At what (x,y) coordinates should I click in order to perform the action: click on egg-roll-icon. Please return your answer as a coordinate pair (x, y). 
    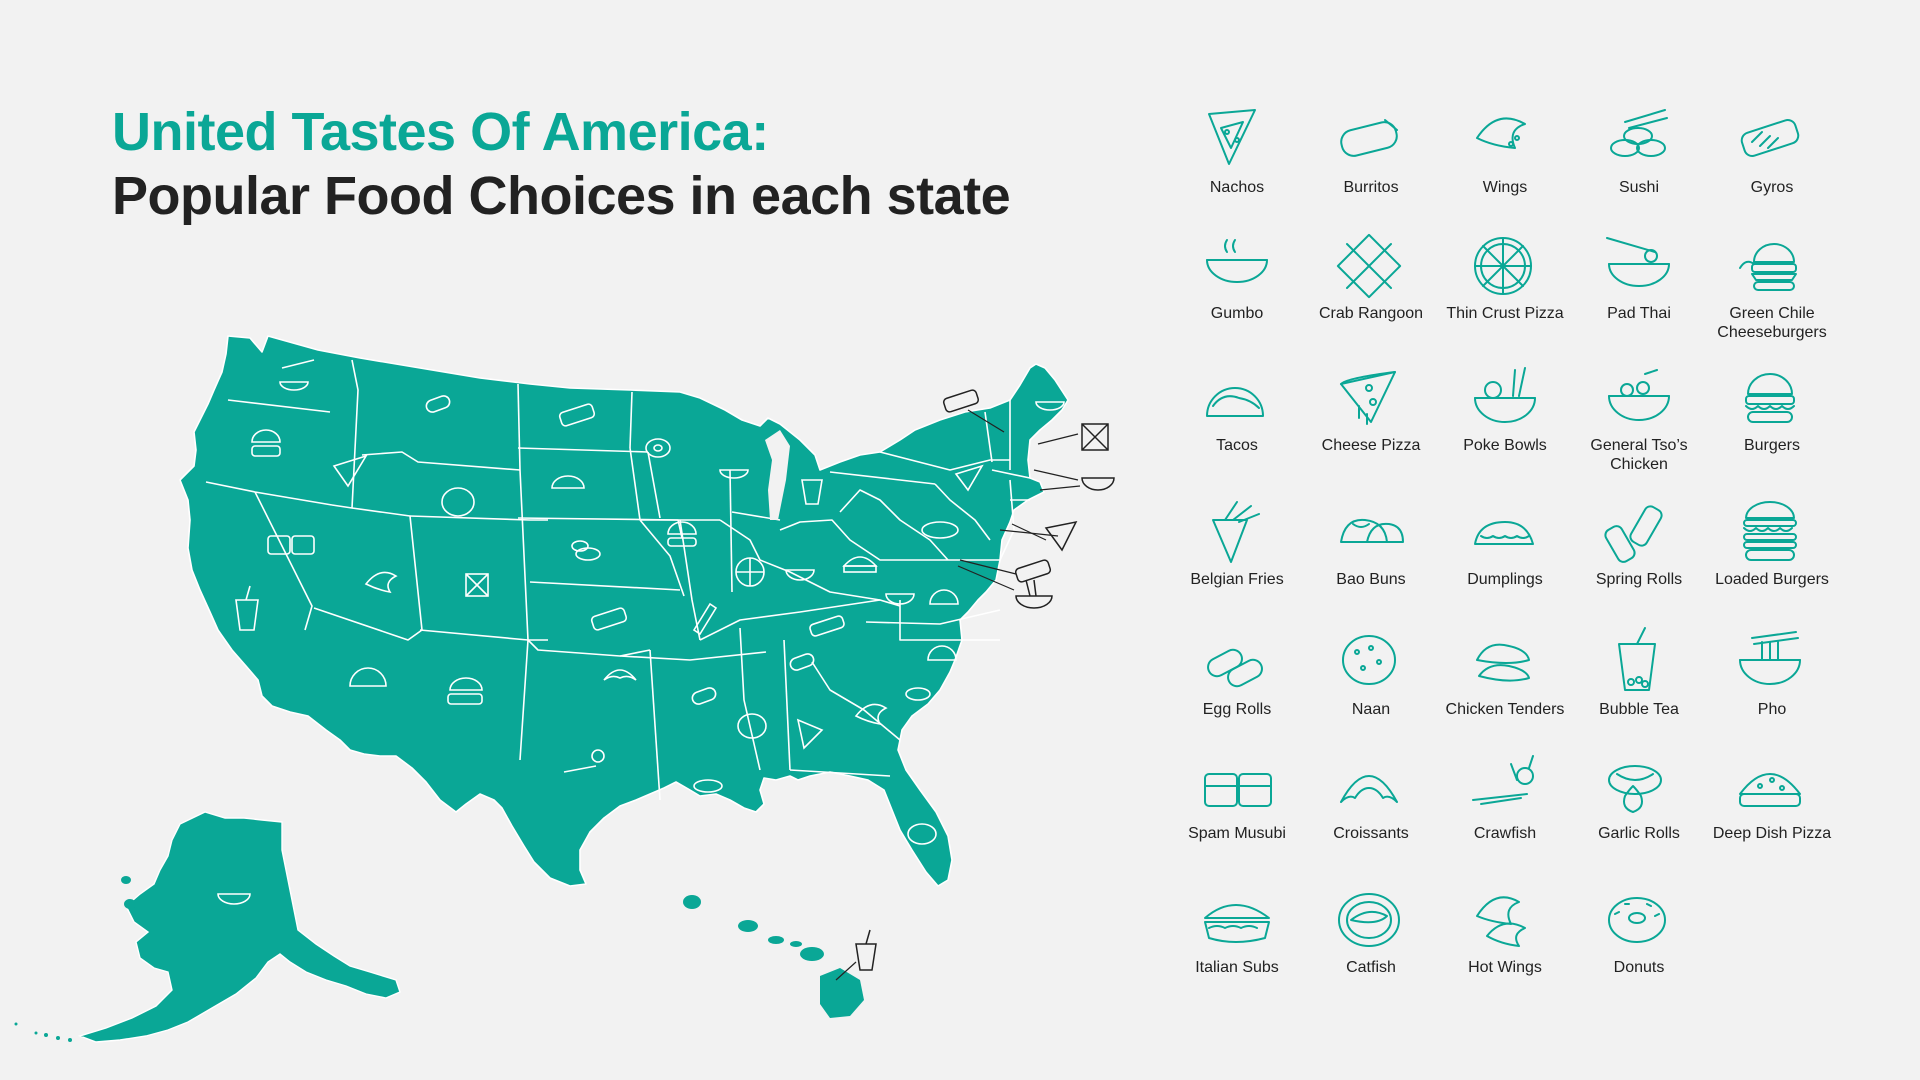
    Looking at the image, I should click on (1235, 668).